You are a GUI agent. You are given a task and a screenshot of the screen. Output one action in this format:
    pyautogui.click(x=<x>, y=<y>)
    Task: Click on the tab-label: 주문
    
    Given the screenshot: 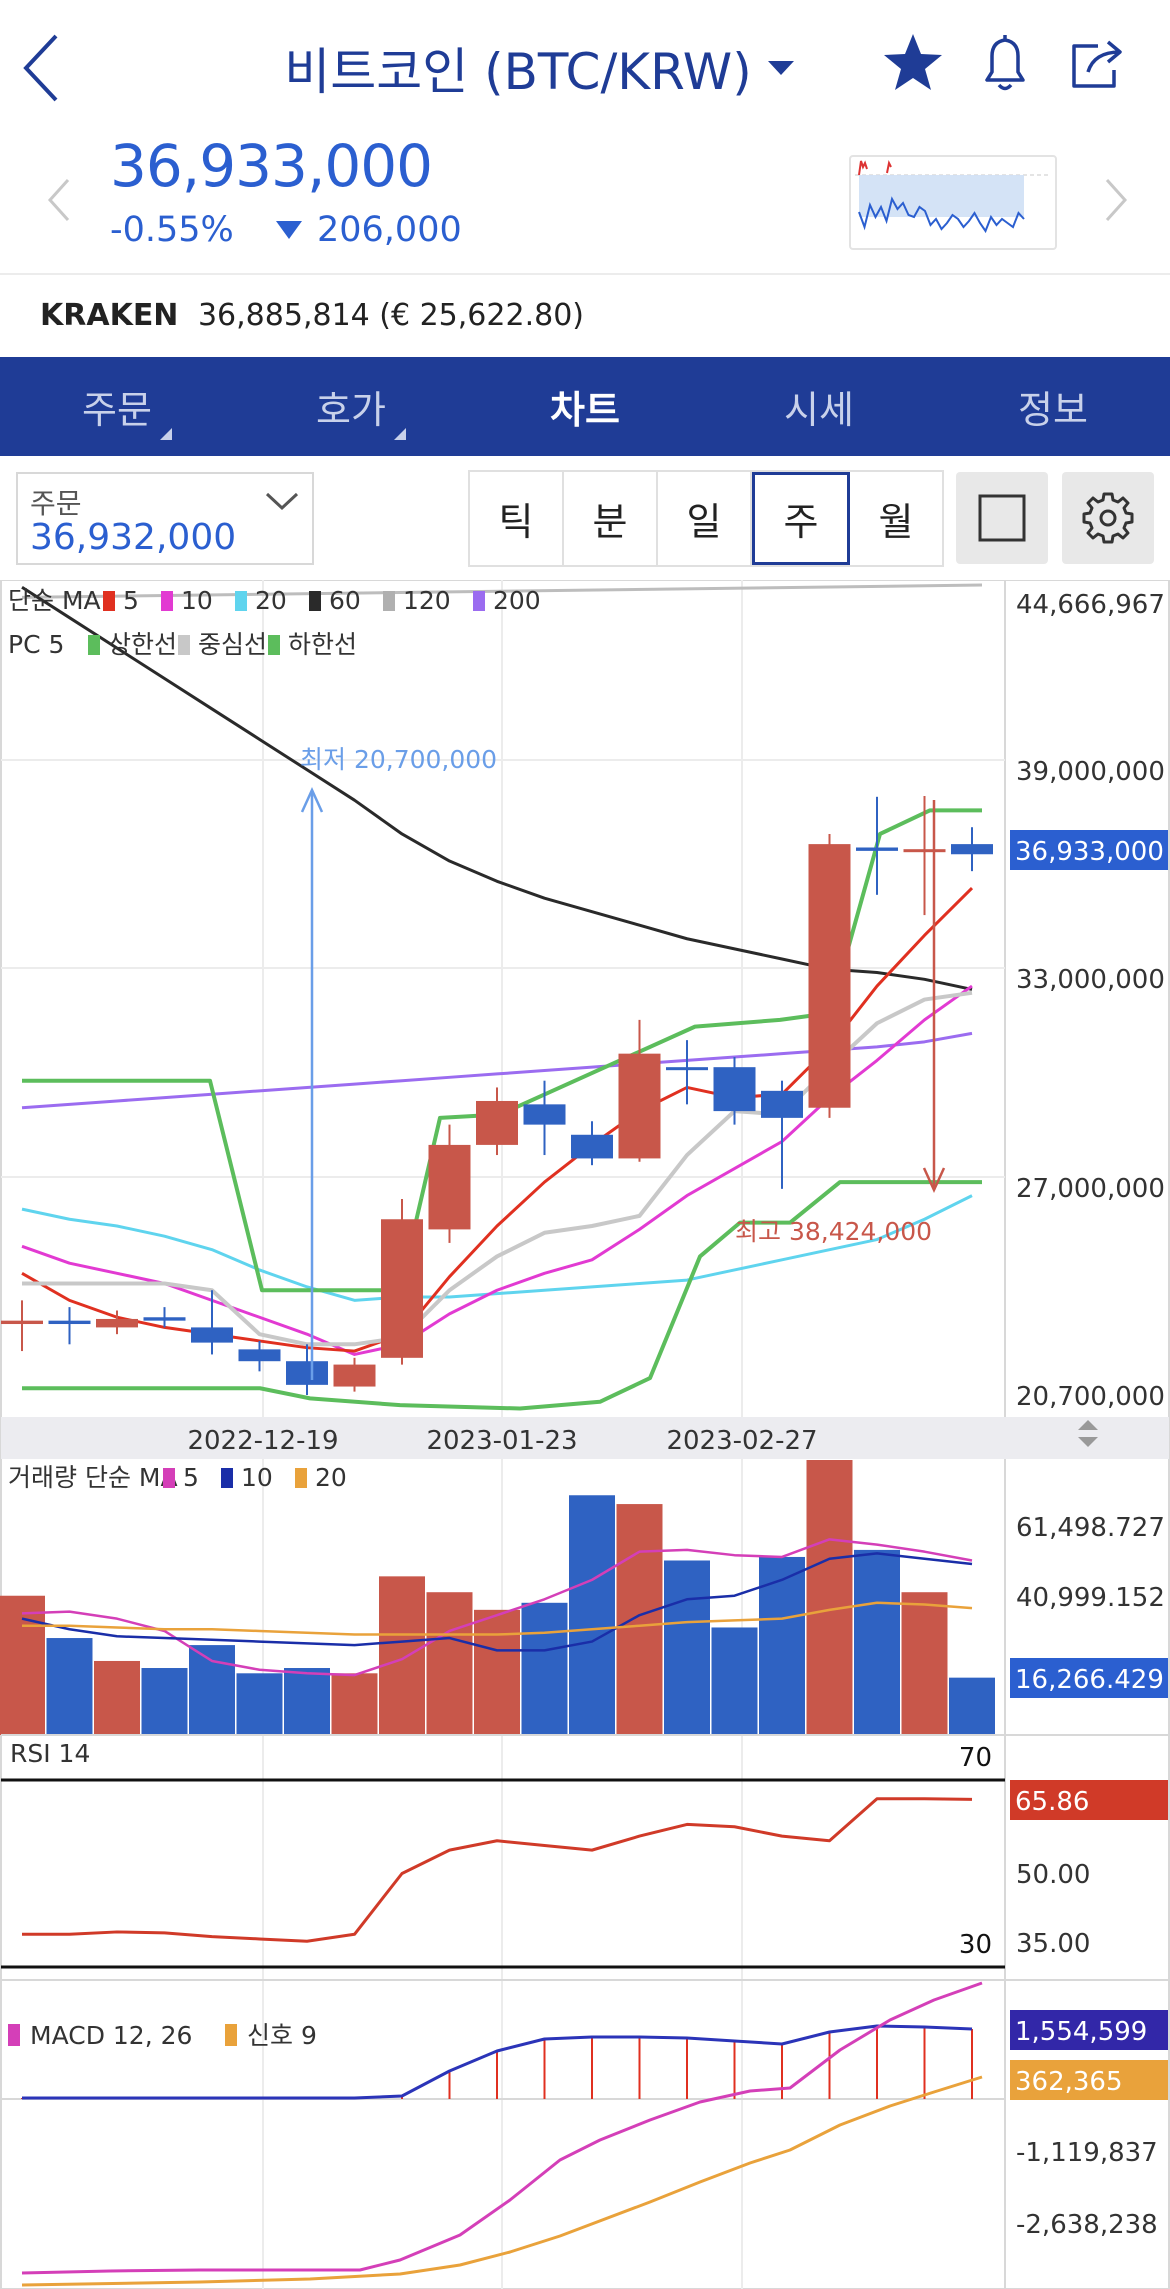 What is the action you would take?
    pyautogui.click(x=117, y=410)
    